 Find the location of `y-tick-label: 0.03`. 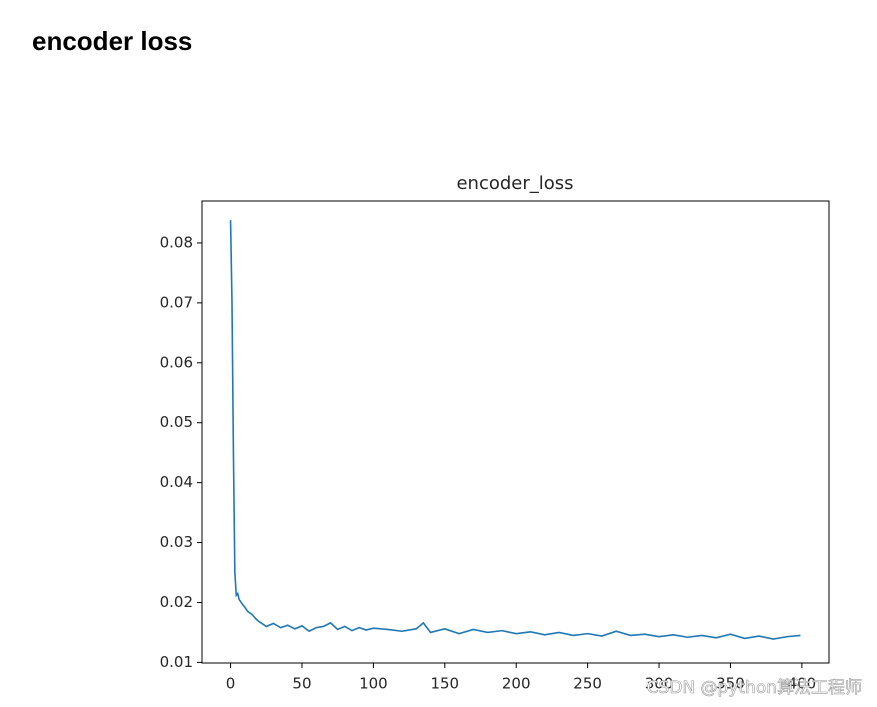

y-tick-label: 0.03 is located at coordinates (176, 542).